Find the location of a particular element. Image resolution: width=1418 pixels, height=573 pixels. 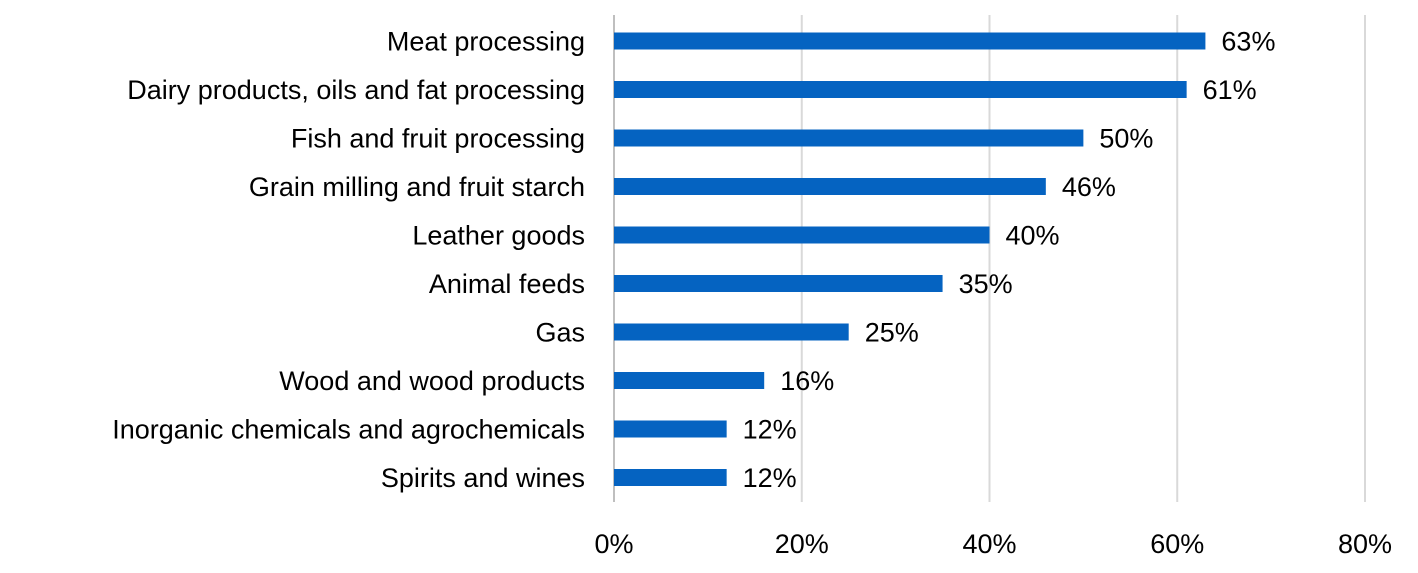

data-label: 40% is located at coordinates (1033, 236).